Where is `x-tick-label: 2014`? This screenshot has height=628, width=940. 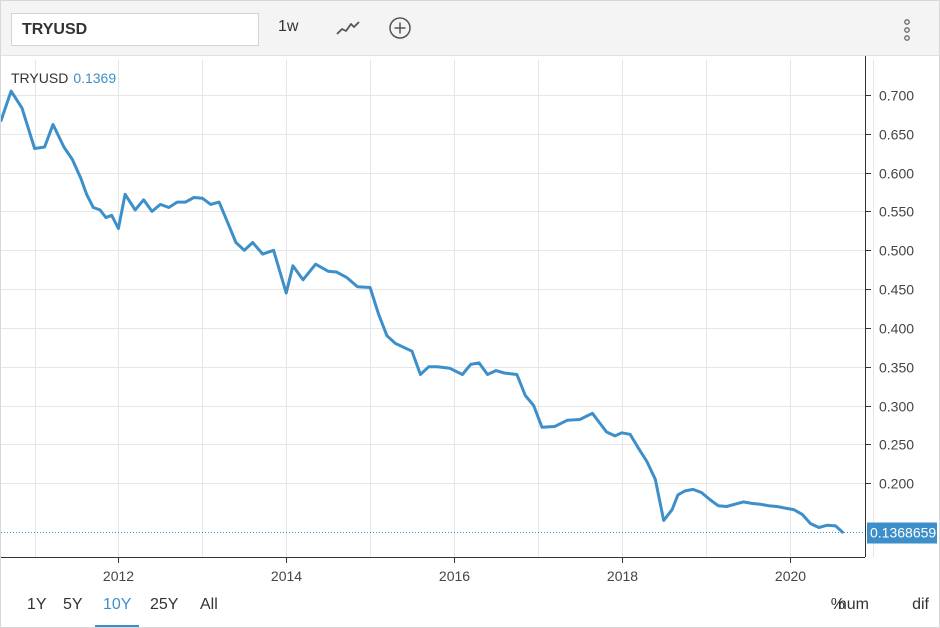
x-tick-label: 2014 is located at coordinates (286, 576).